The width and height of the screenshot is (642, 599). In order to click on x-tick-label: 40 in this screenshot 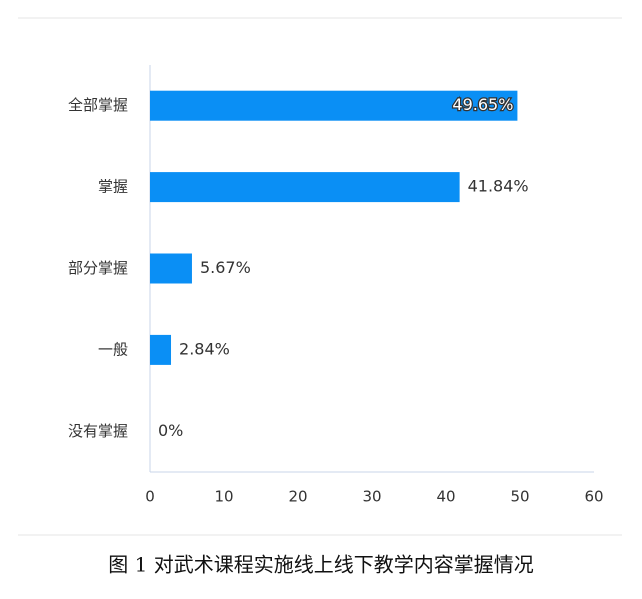, I will do `click(445, 497)`.